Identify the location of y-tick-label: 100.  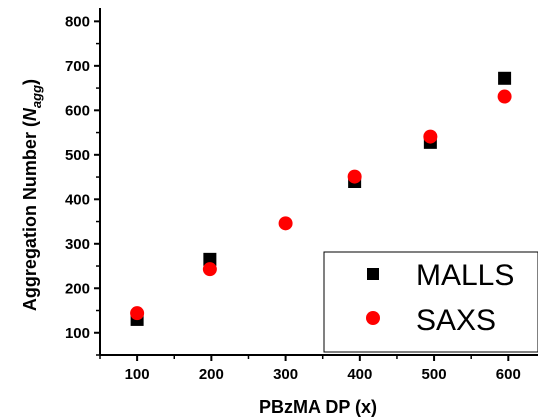
(77, 333).